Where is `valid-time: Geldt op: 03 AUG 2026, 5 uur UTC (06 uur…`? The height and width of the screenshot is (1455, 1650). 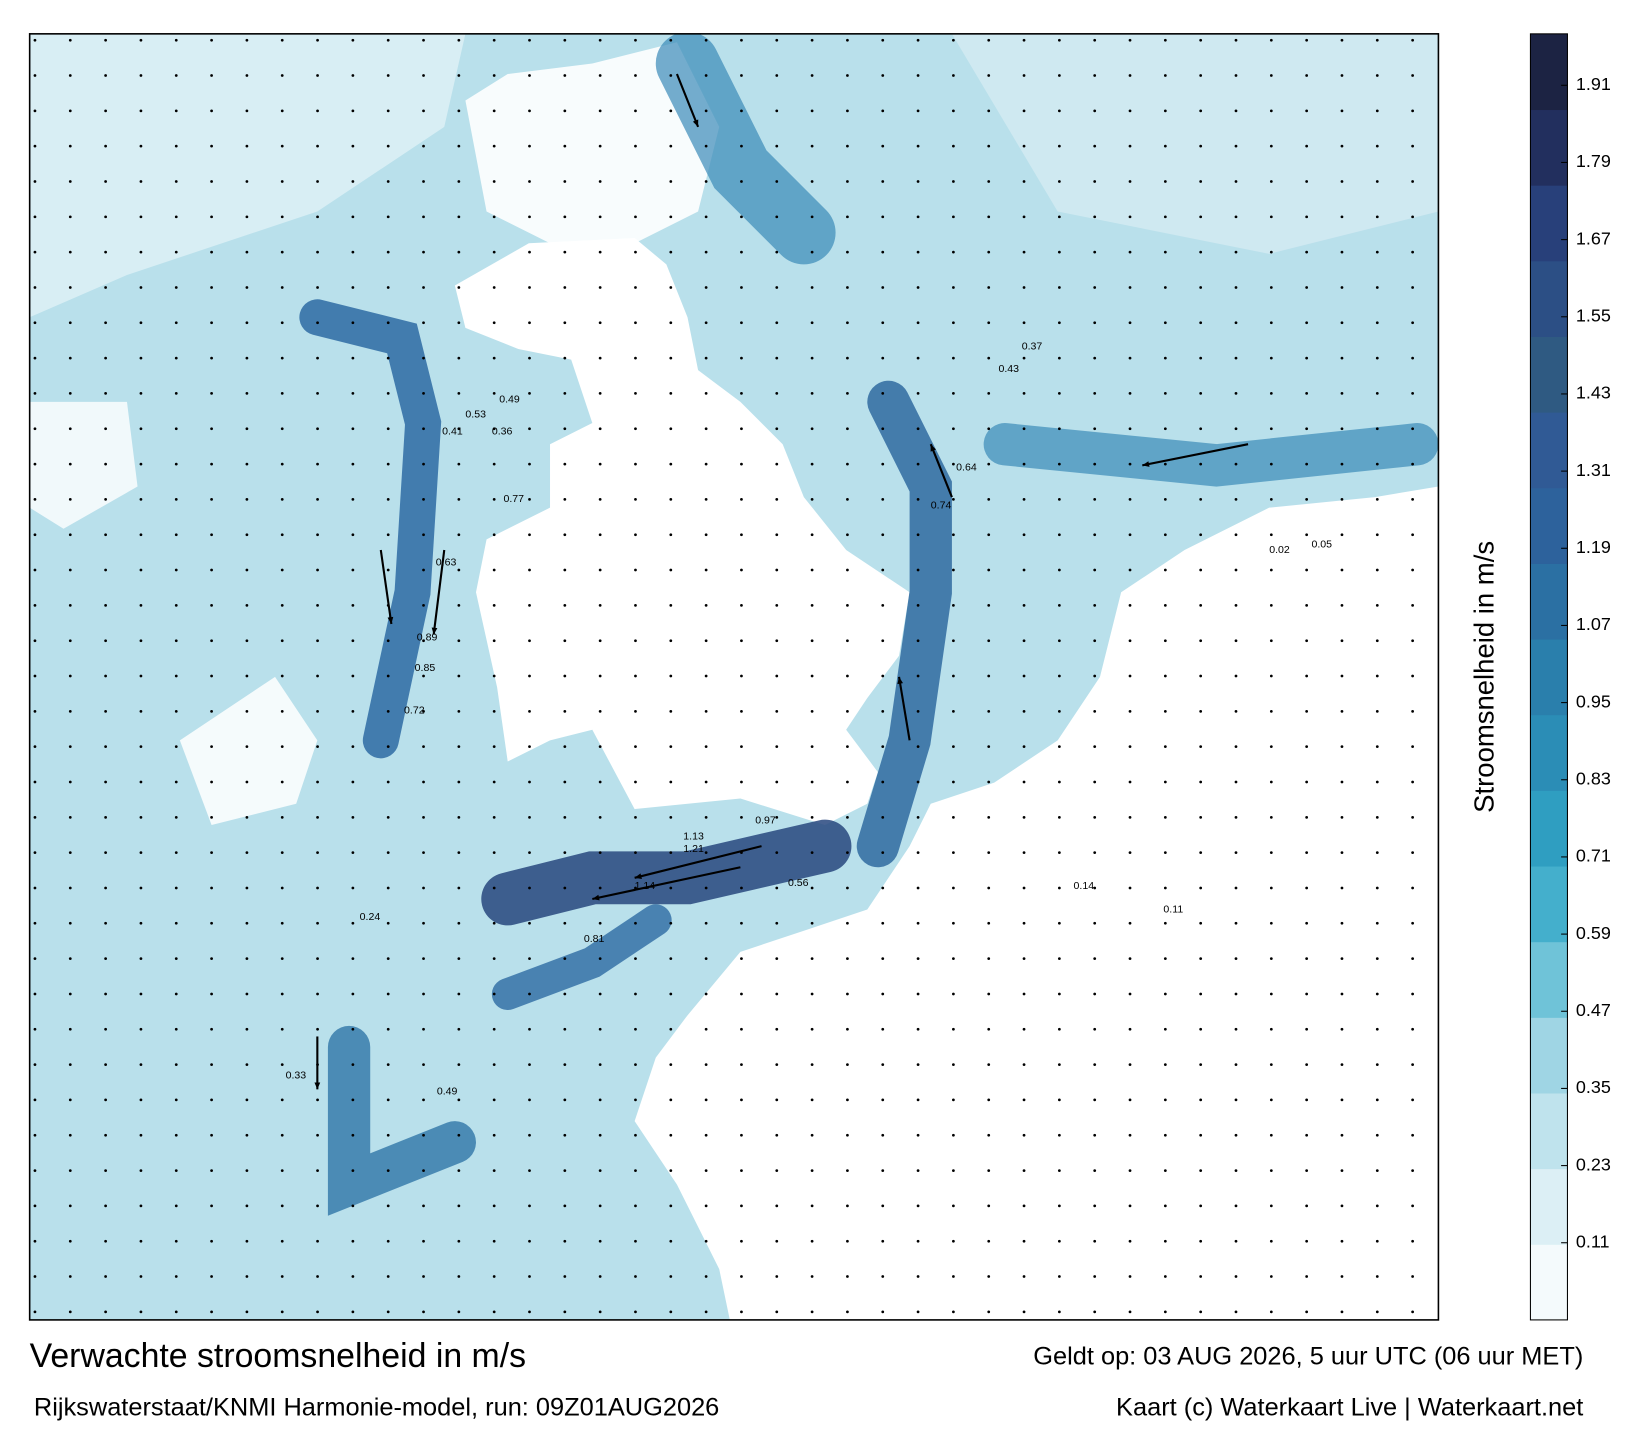 valid-time: Geldt op: 03 AUG 2026, 5 uur UTC (06 uur… is located at coordinates (1308, 1357).